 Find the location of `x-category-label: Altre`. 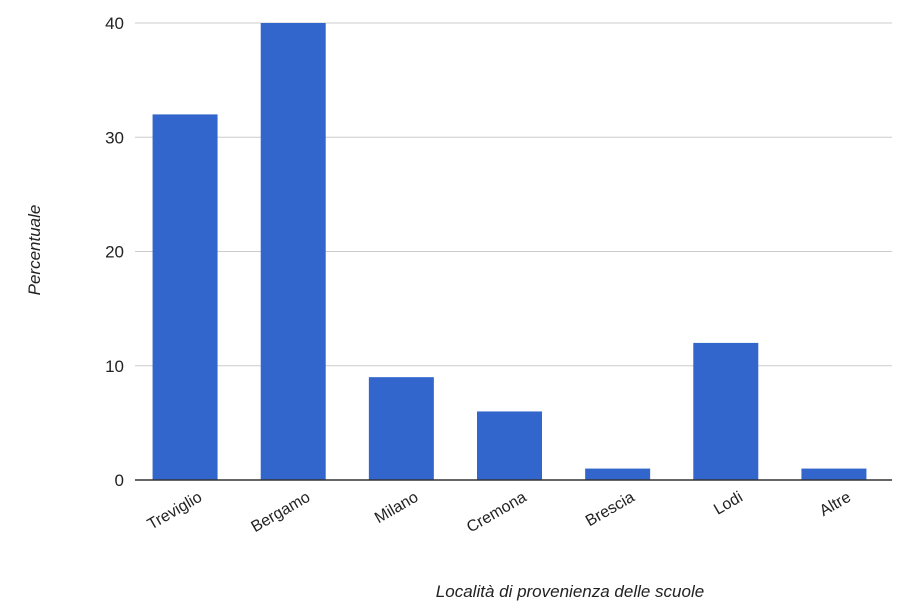

x-category-label: Altre is located at coordinates (835, 504).